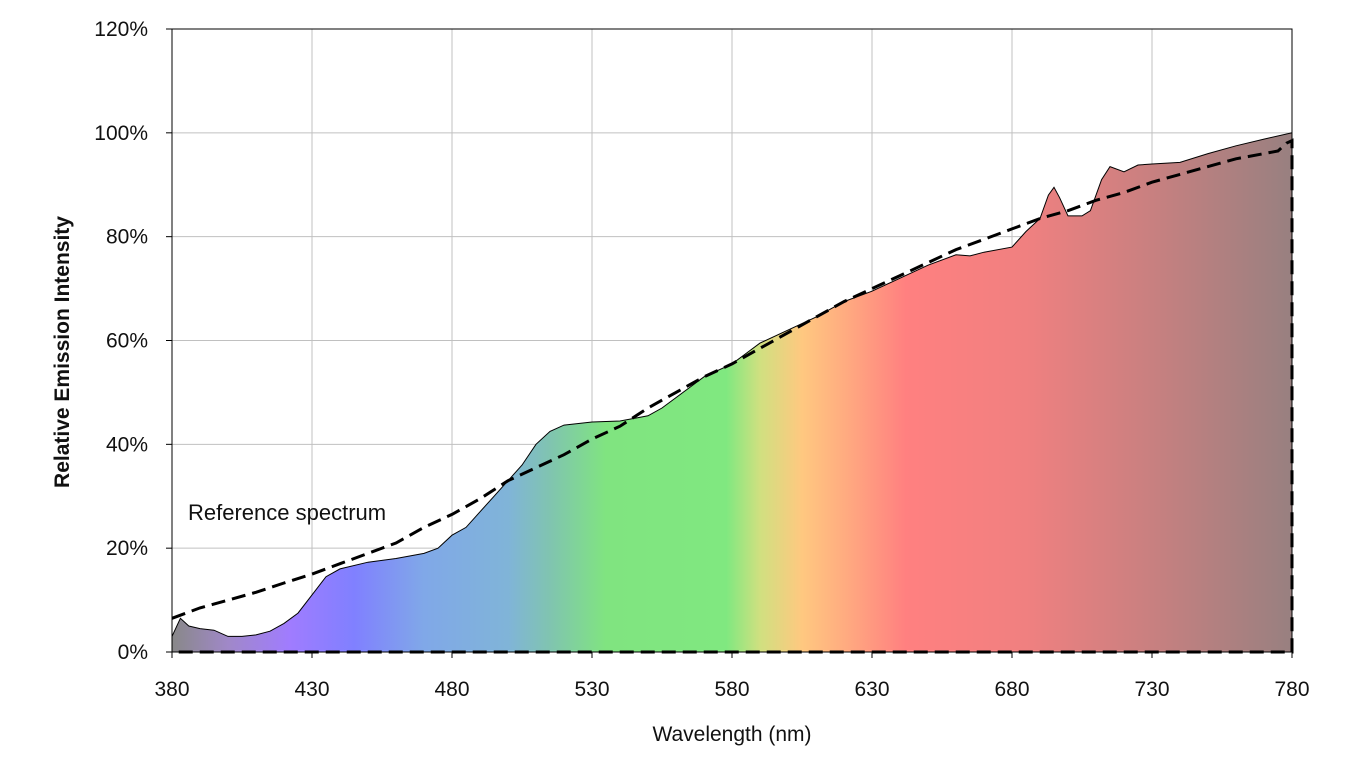 The width and height of the screenshot is (1352, 767). Describe the element at coordinates (871, 689) in the screenshot. I see `x-tick-label: 630` at that location.